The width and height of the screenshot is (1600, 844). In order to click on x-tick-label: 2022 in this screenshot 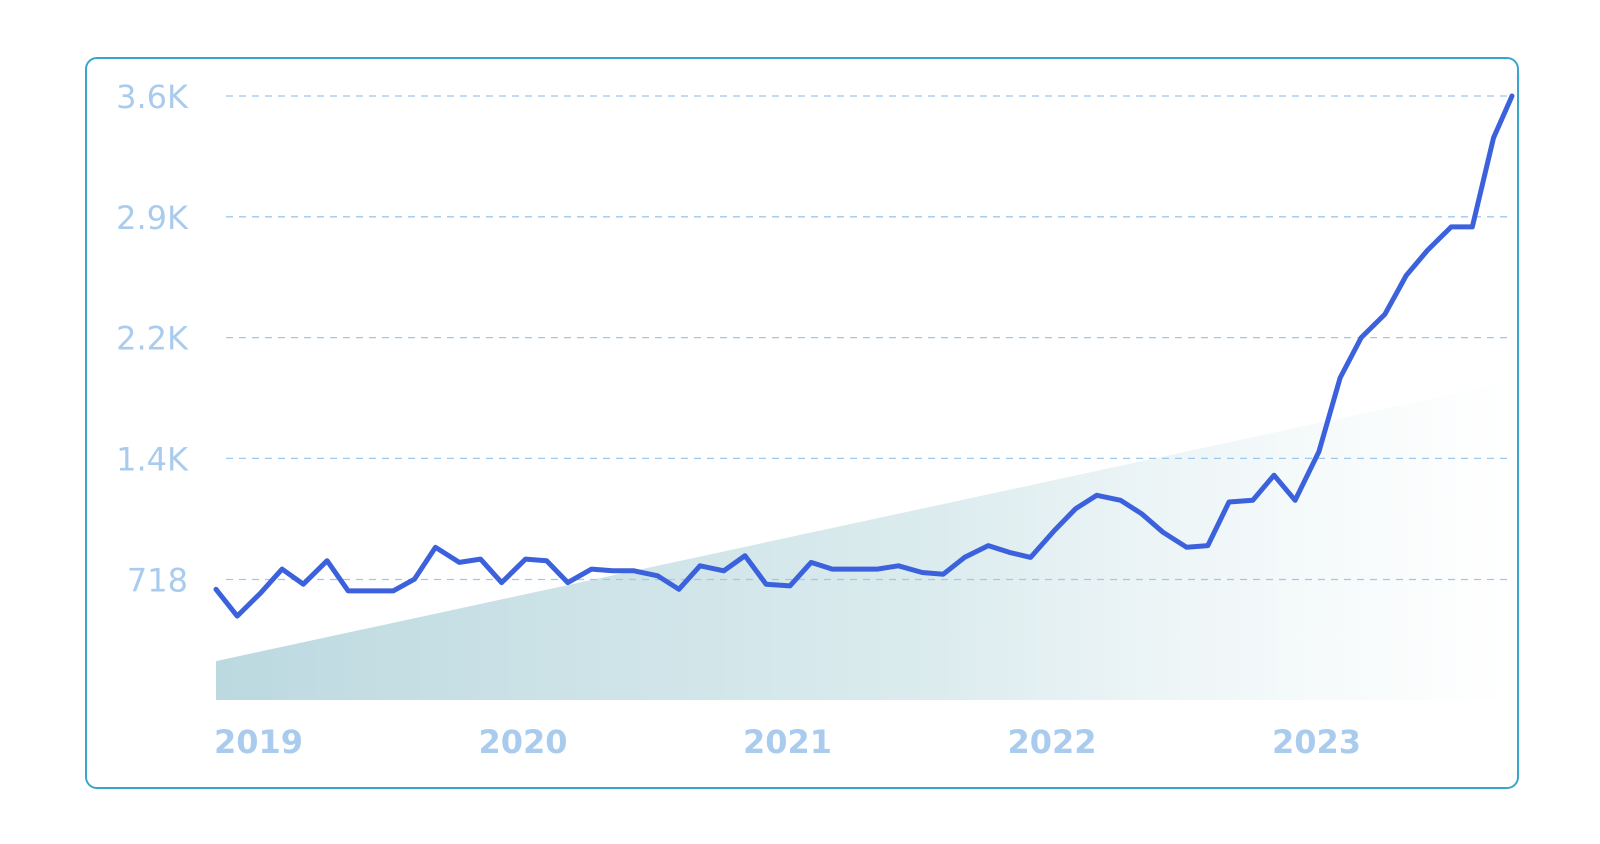, I will do `click(1051, 742)`.